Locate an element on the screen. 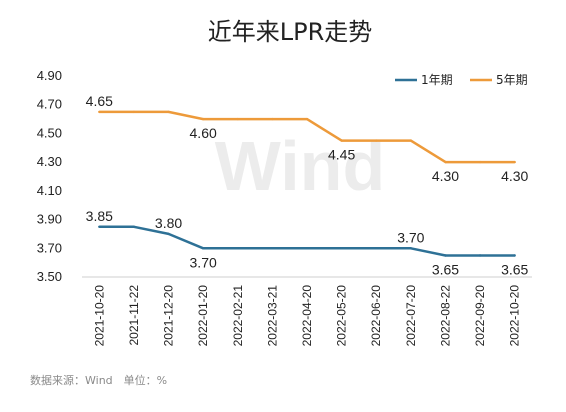 This screenshot has width=566, height=412. x-tick-label: 2021-10-20 is located at coordinates (99, 316).